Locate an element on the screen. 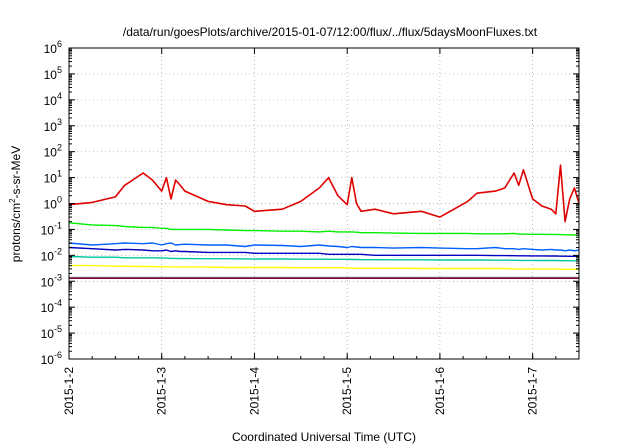 The image size is (640, 448). x-tick-label: 2015-1-5 is located at coordinates (347, 391).